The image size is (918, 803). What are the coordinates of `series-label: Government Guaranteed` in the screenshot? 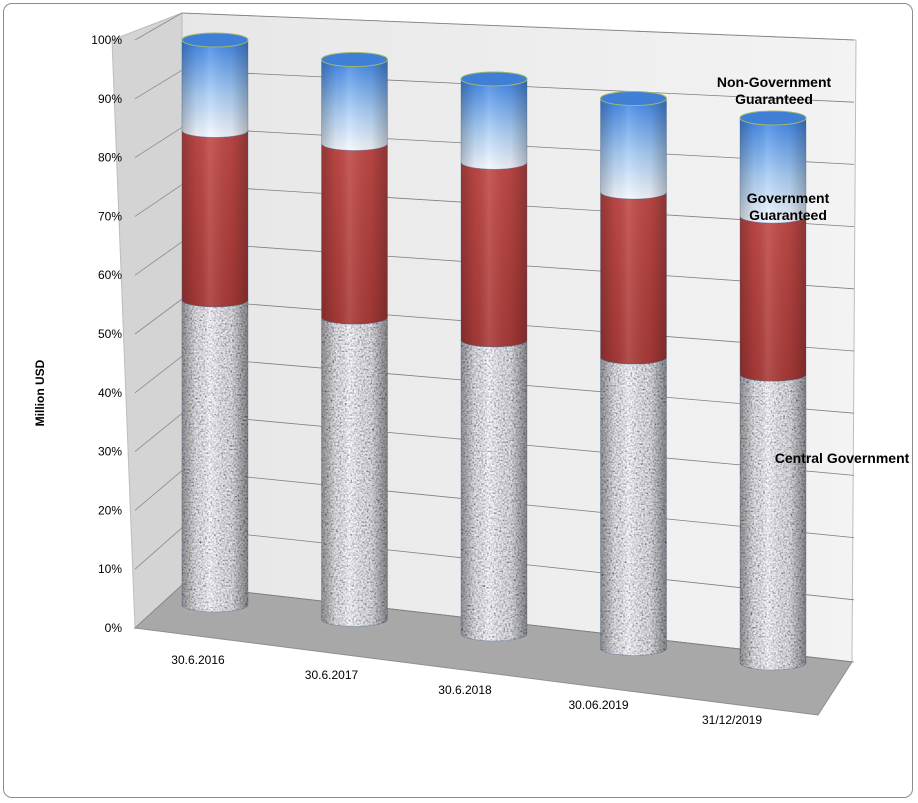 It's located at (788, 206).